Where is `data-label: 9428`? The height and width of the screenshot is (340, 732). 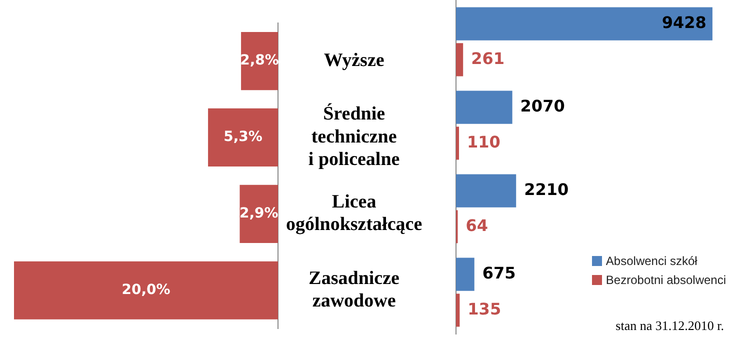
data-label: 9428 is located at coordinates (684, 22).